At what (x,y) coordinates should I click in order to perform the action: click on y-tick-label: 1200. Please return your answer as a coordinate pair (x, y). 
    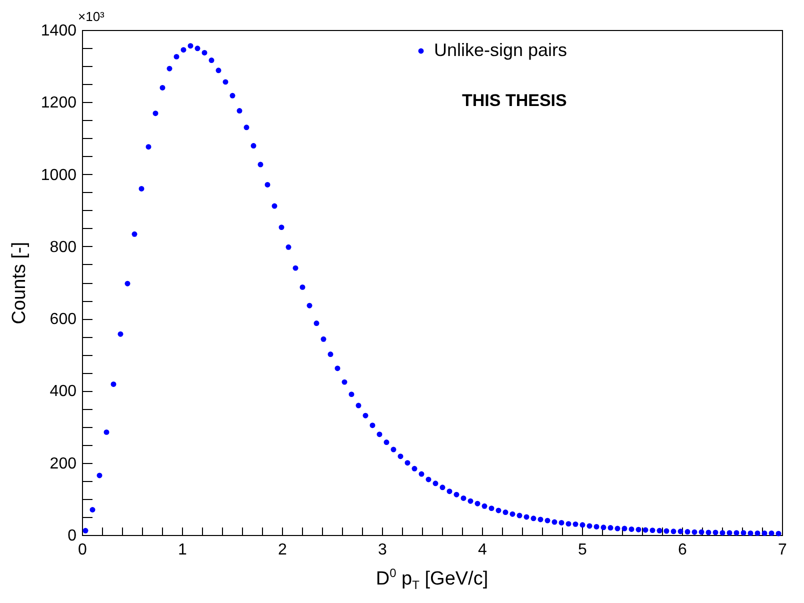
    Looking at the image, I should click on (58, 103).